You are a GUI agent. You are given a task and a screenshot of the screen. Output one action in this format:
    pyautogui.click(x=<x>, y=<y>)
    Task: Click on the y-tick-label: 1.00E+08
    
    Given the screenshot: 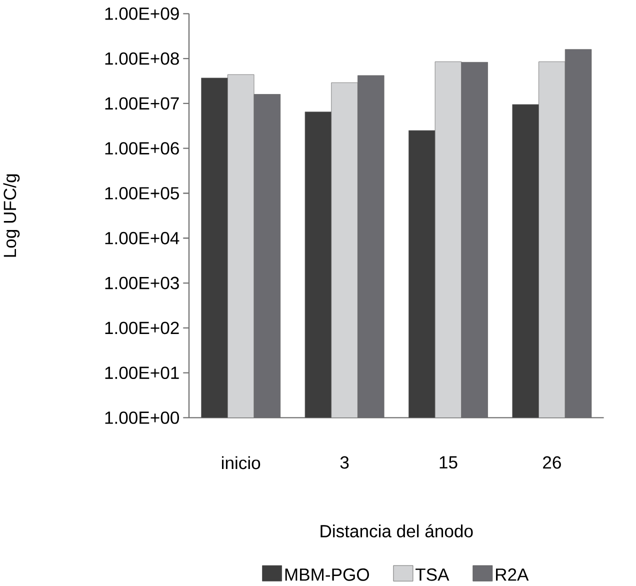 What is the action you would take?
    pyautogui.click(x=142, y=58)
    